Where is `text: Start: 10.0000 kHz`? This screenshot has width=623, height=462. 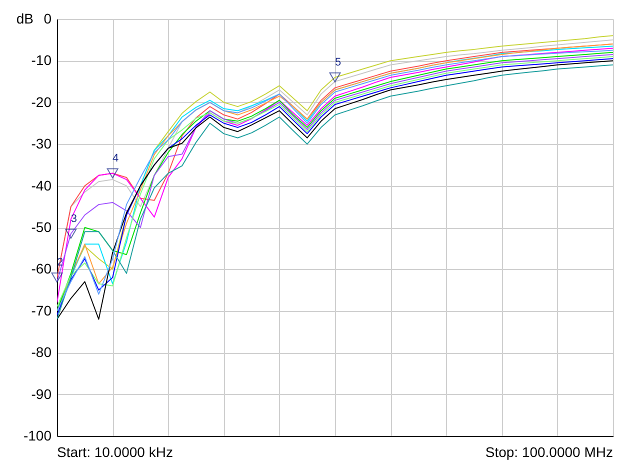
text: Start: 10.0000 kHz is located at coordinates (115, 452).